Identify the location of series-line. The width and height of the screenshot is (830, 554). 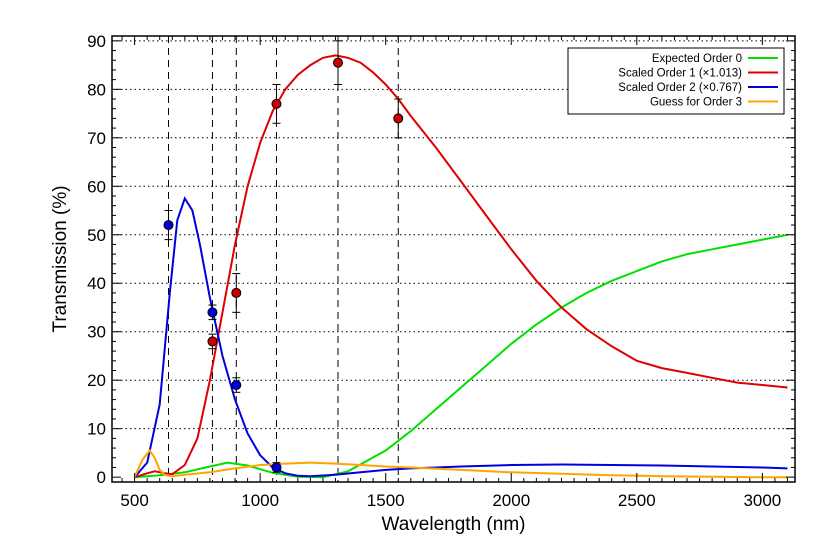
(460, 463).